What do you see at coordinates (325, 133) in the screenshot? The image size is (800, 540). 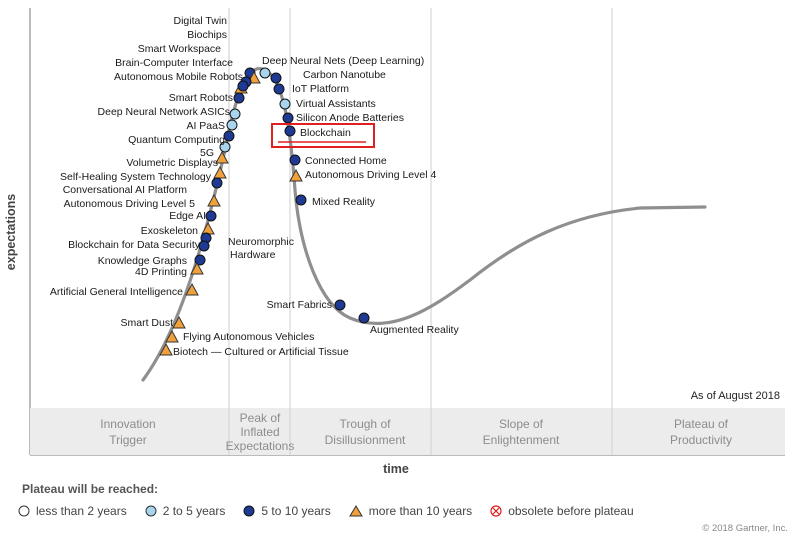 I see `label-blockchain: Blockchain` at bounding box center [325, 133].